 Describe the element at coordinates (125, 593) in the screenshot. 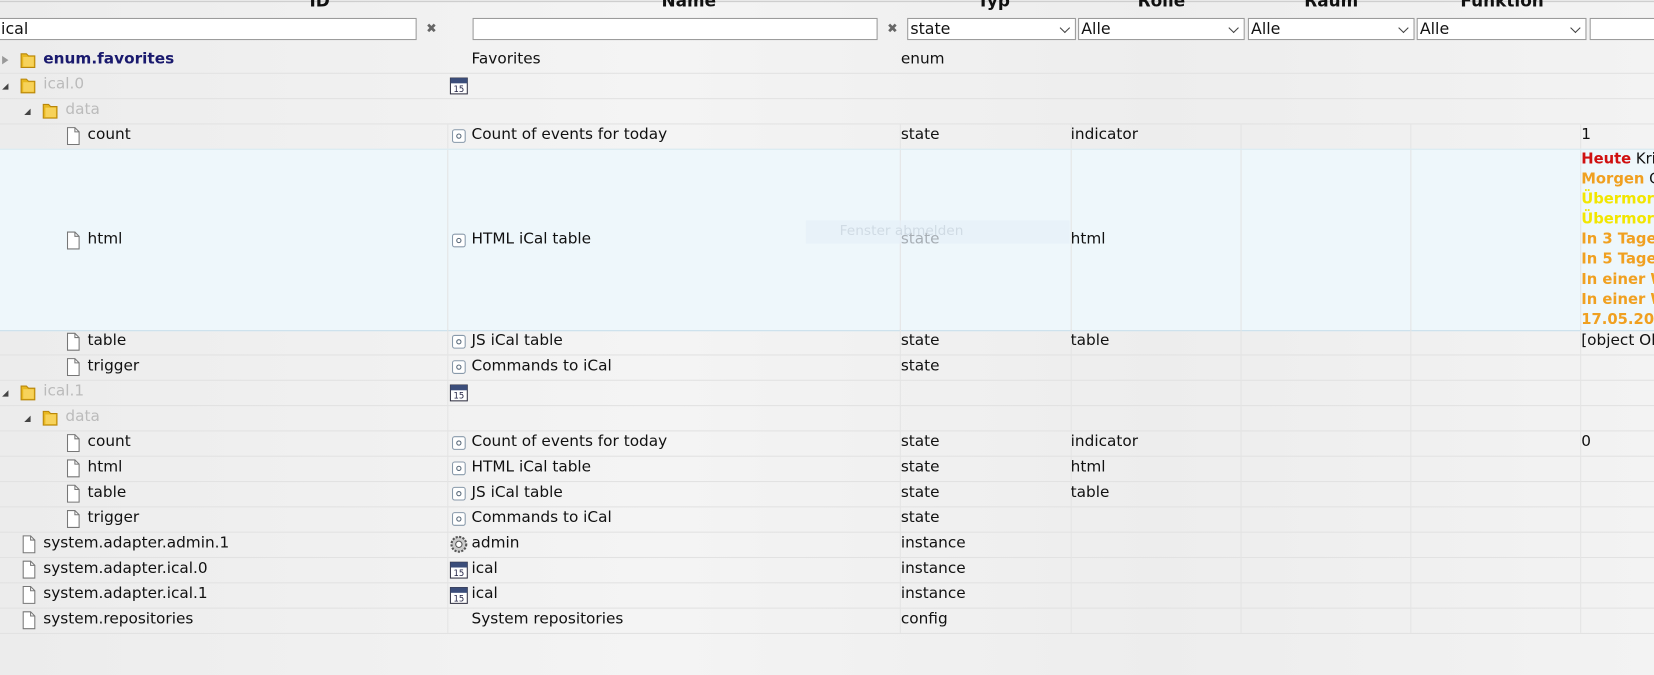

I see `object-id: system.adapter.ical.1` at that location.